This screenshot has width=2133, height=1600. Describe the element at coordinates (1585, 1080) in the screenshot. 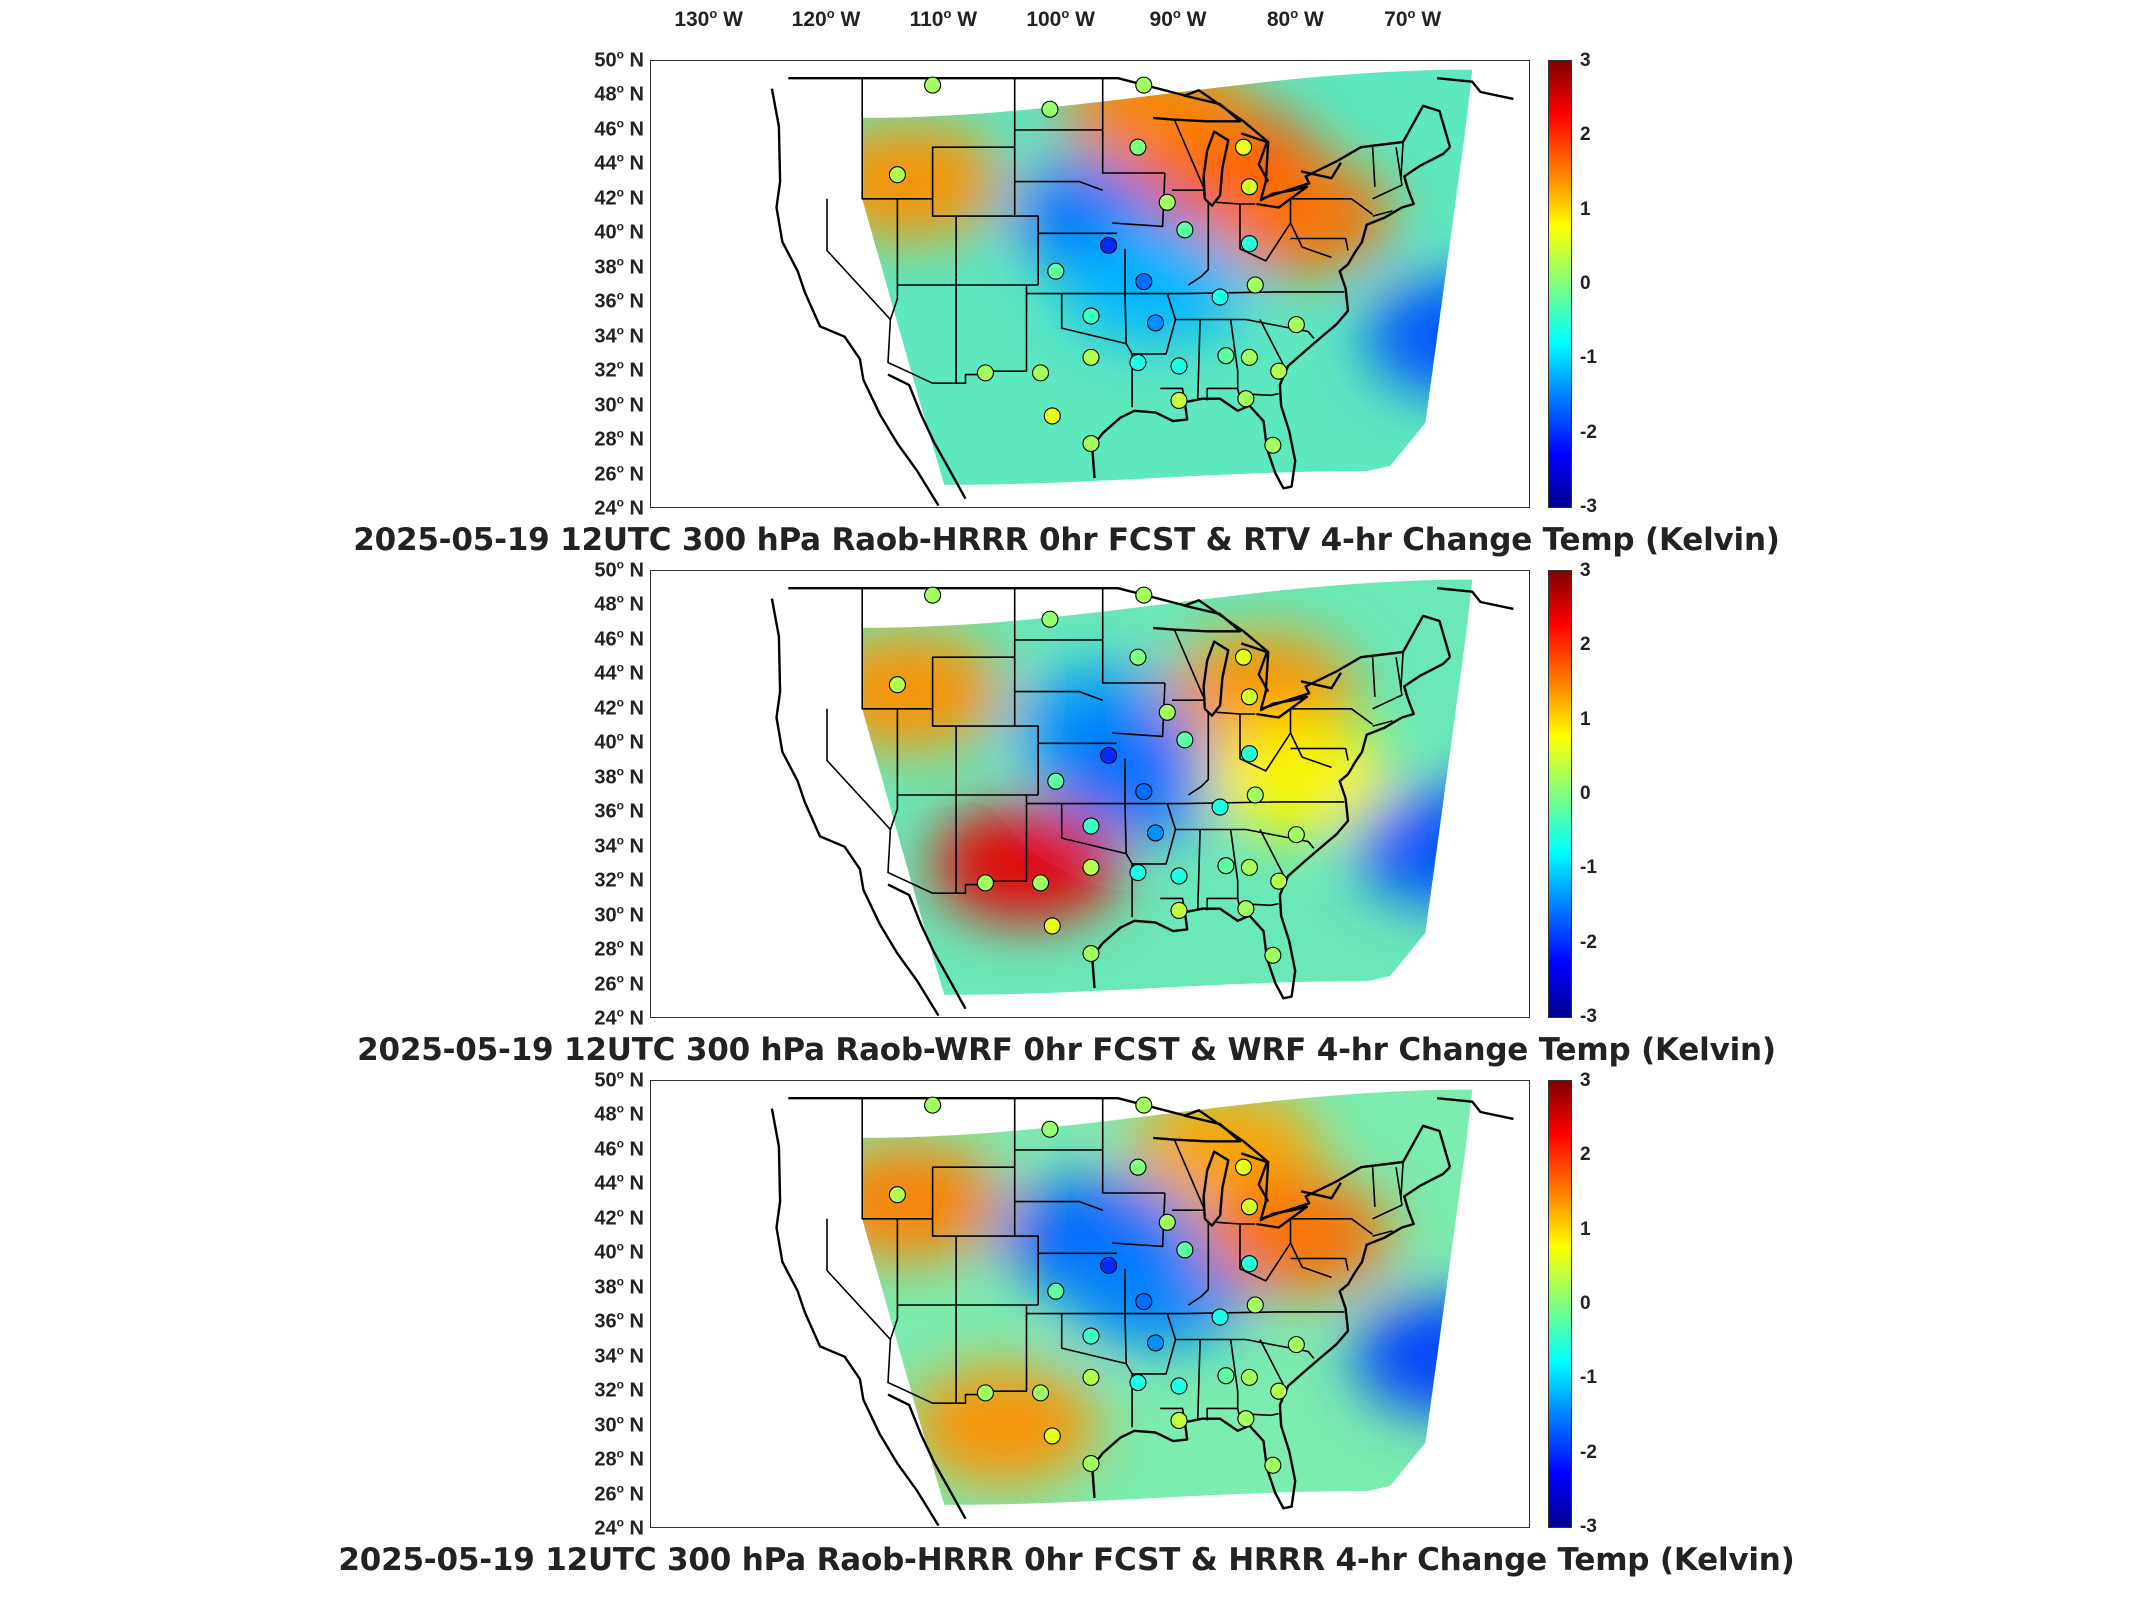

I see `colorbar-tick-label: 3` at that location.